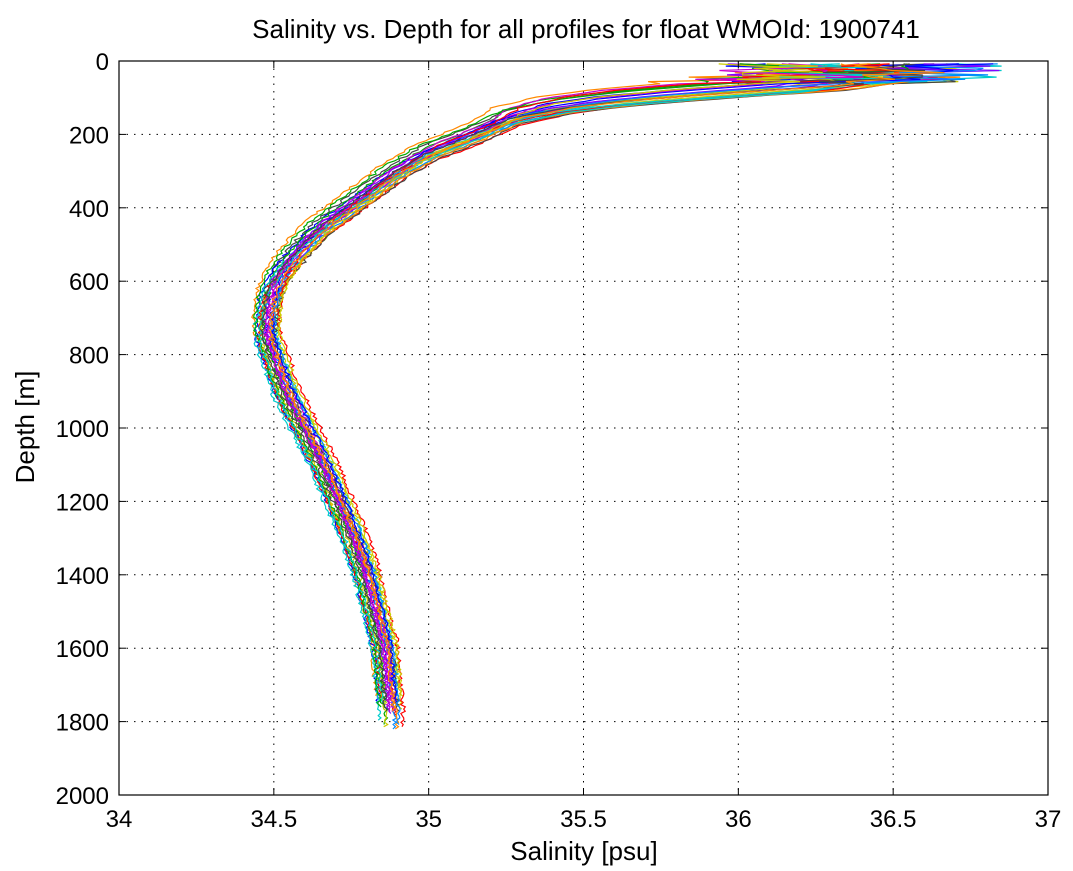 Image resolution: width=1073 pixels, height=871 pixels. Describe the element at coordinates (583, 851) in the screenshot. I see `x-axis-label: Salinity [psu]` at that location.